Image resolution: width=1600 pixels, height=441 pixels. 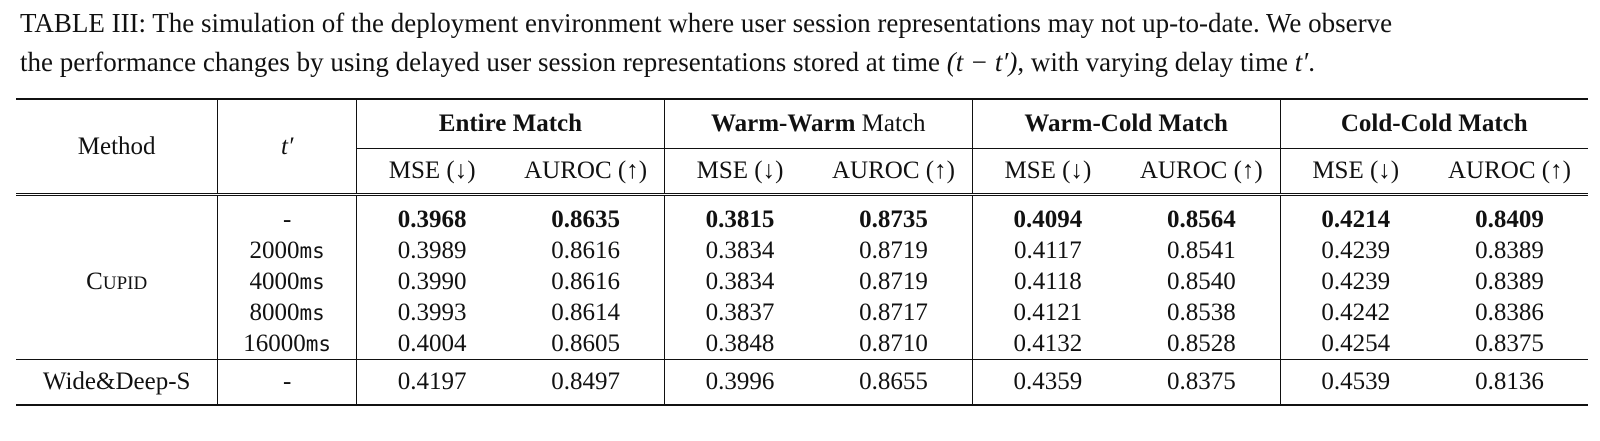 I want to click on group-label: Warm-Cold Match, so click(x=1126, y=123).